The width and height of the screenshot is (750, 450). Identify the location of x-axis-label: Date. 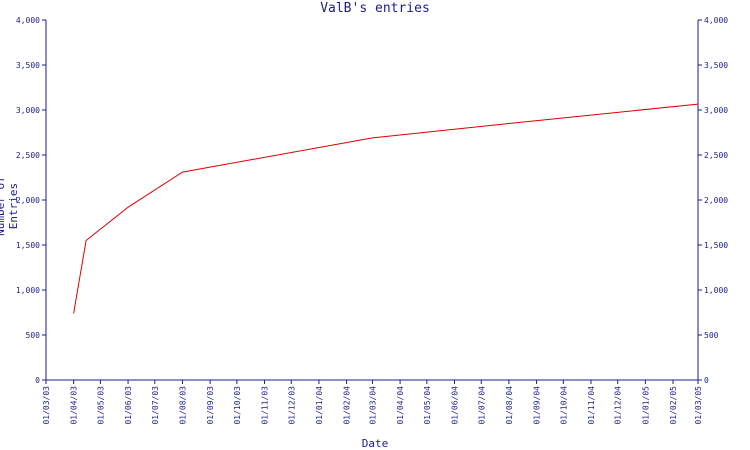
(375, 443).